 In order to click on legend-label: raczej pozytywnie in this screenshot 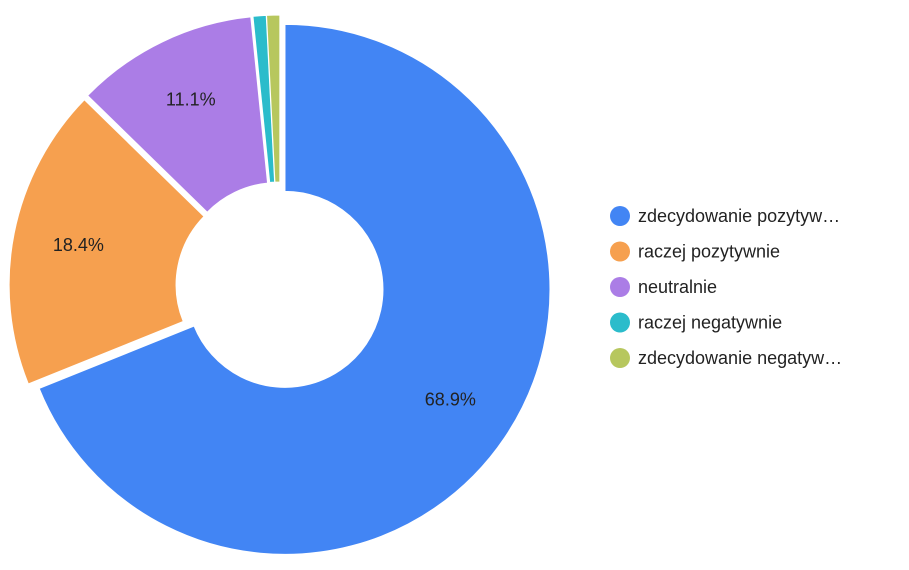, I will do `click(709, 251)`.